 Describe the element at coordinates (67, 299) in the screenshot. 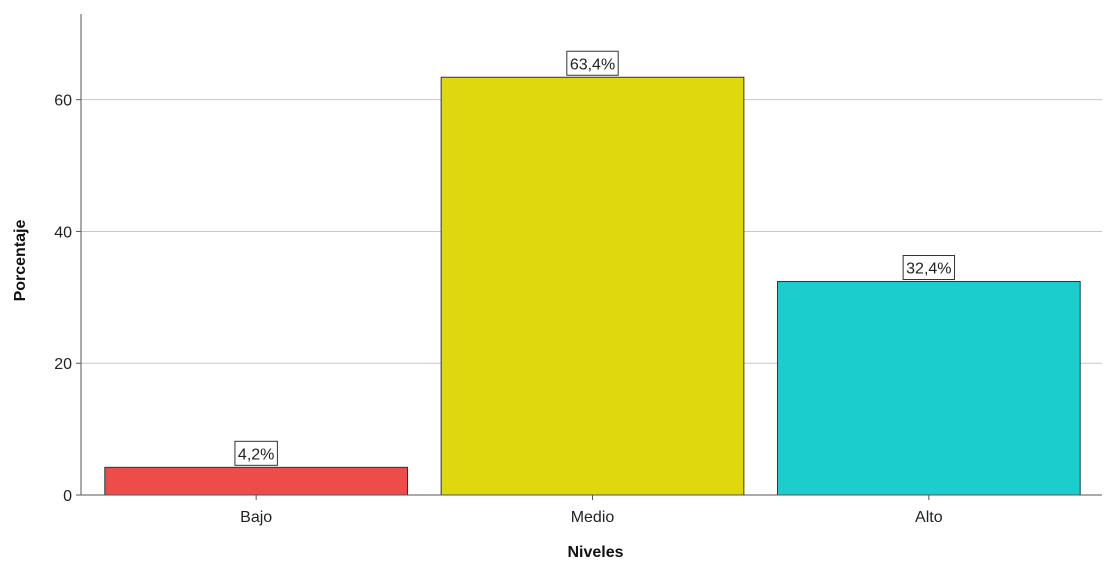

I see `y-axis-ticks: 0 20 40 60` at that location.